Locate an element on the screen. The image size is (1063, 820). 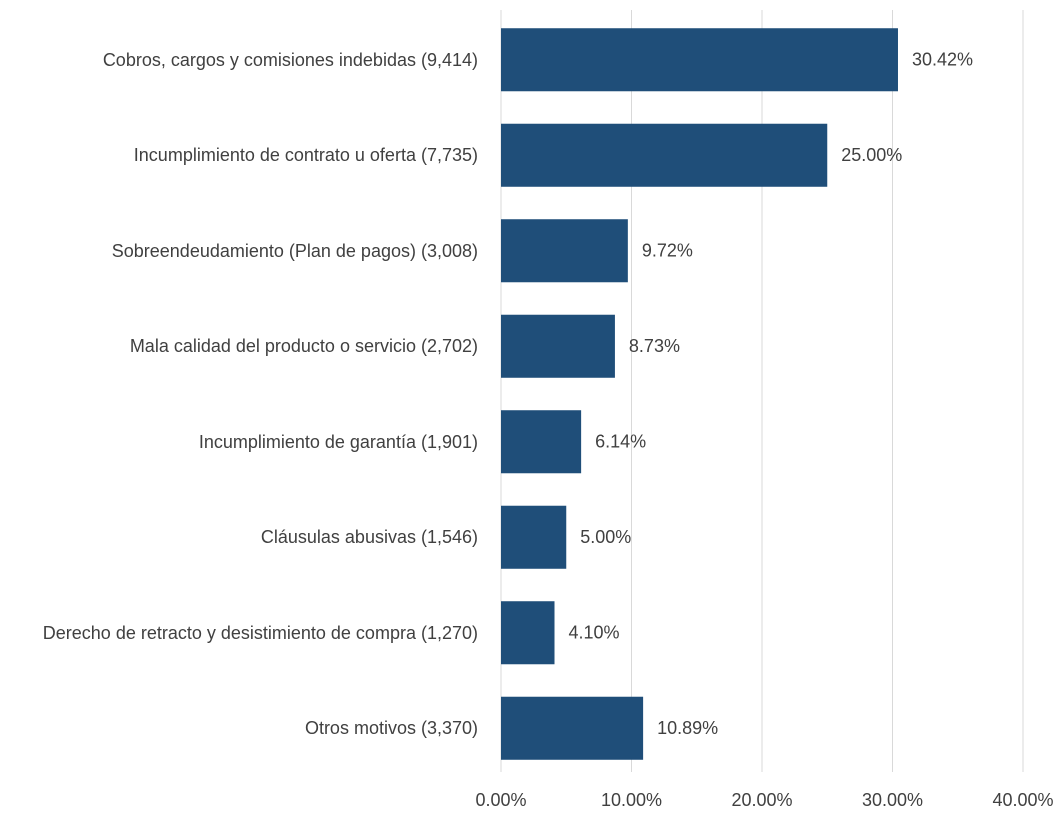
data-label: 10.89% is located at coordinates (687, 728).